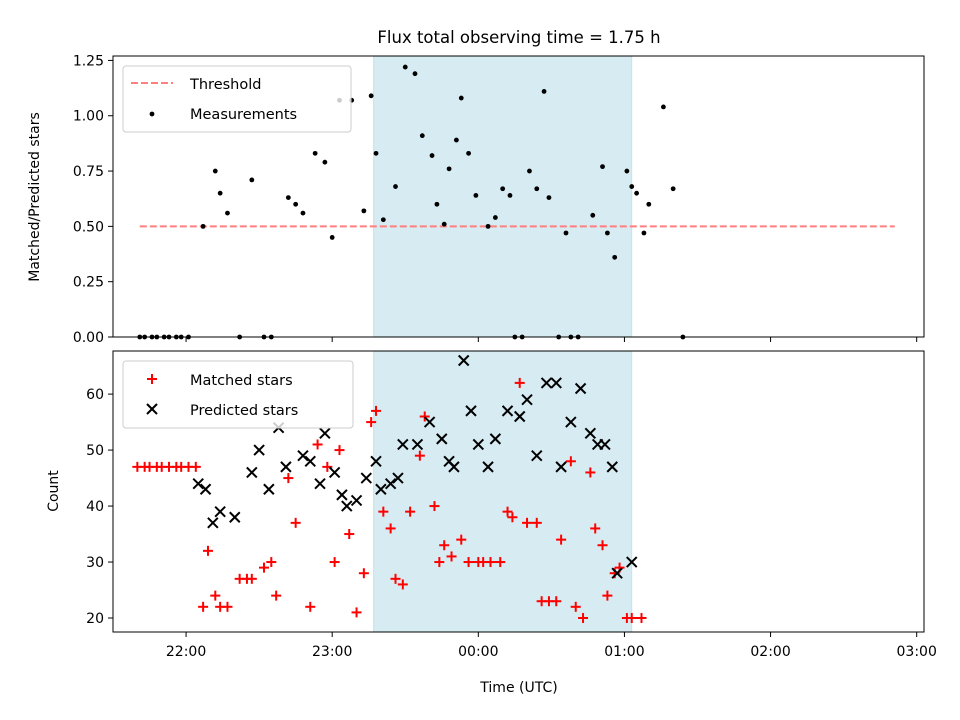  What do you see at coordinates (624, 652) in the screenshot?
I see `x-tick-label: 01:00` at bounding box center [624, 652].